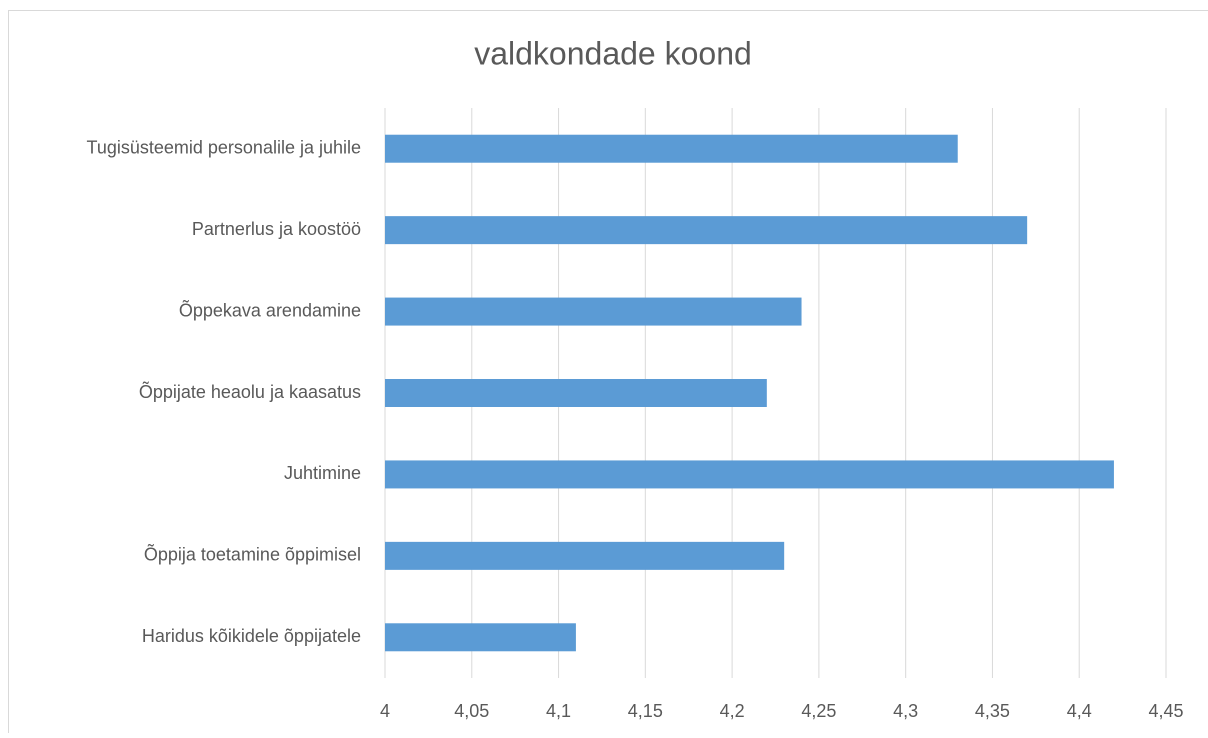 Image resolution: width=1208 pixels, height=738 pixels. Describe the element at coordinates (613, 53) in the screenshot. I see `chart-title: valdkondade koond` at that location.